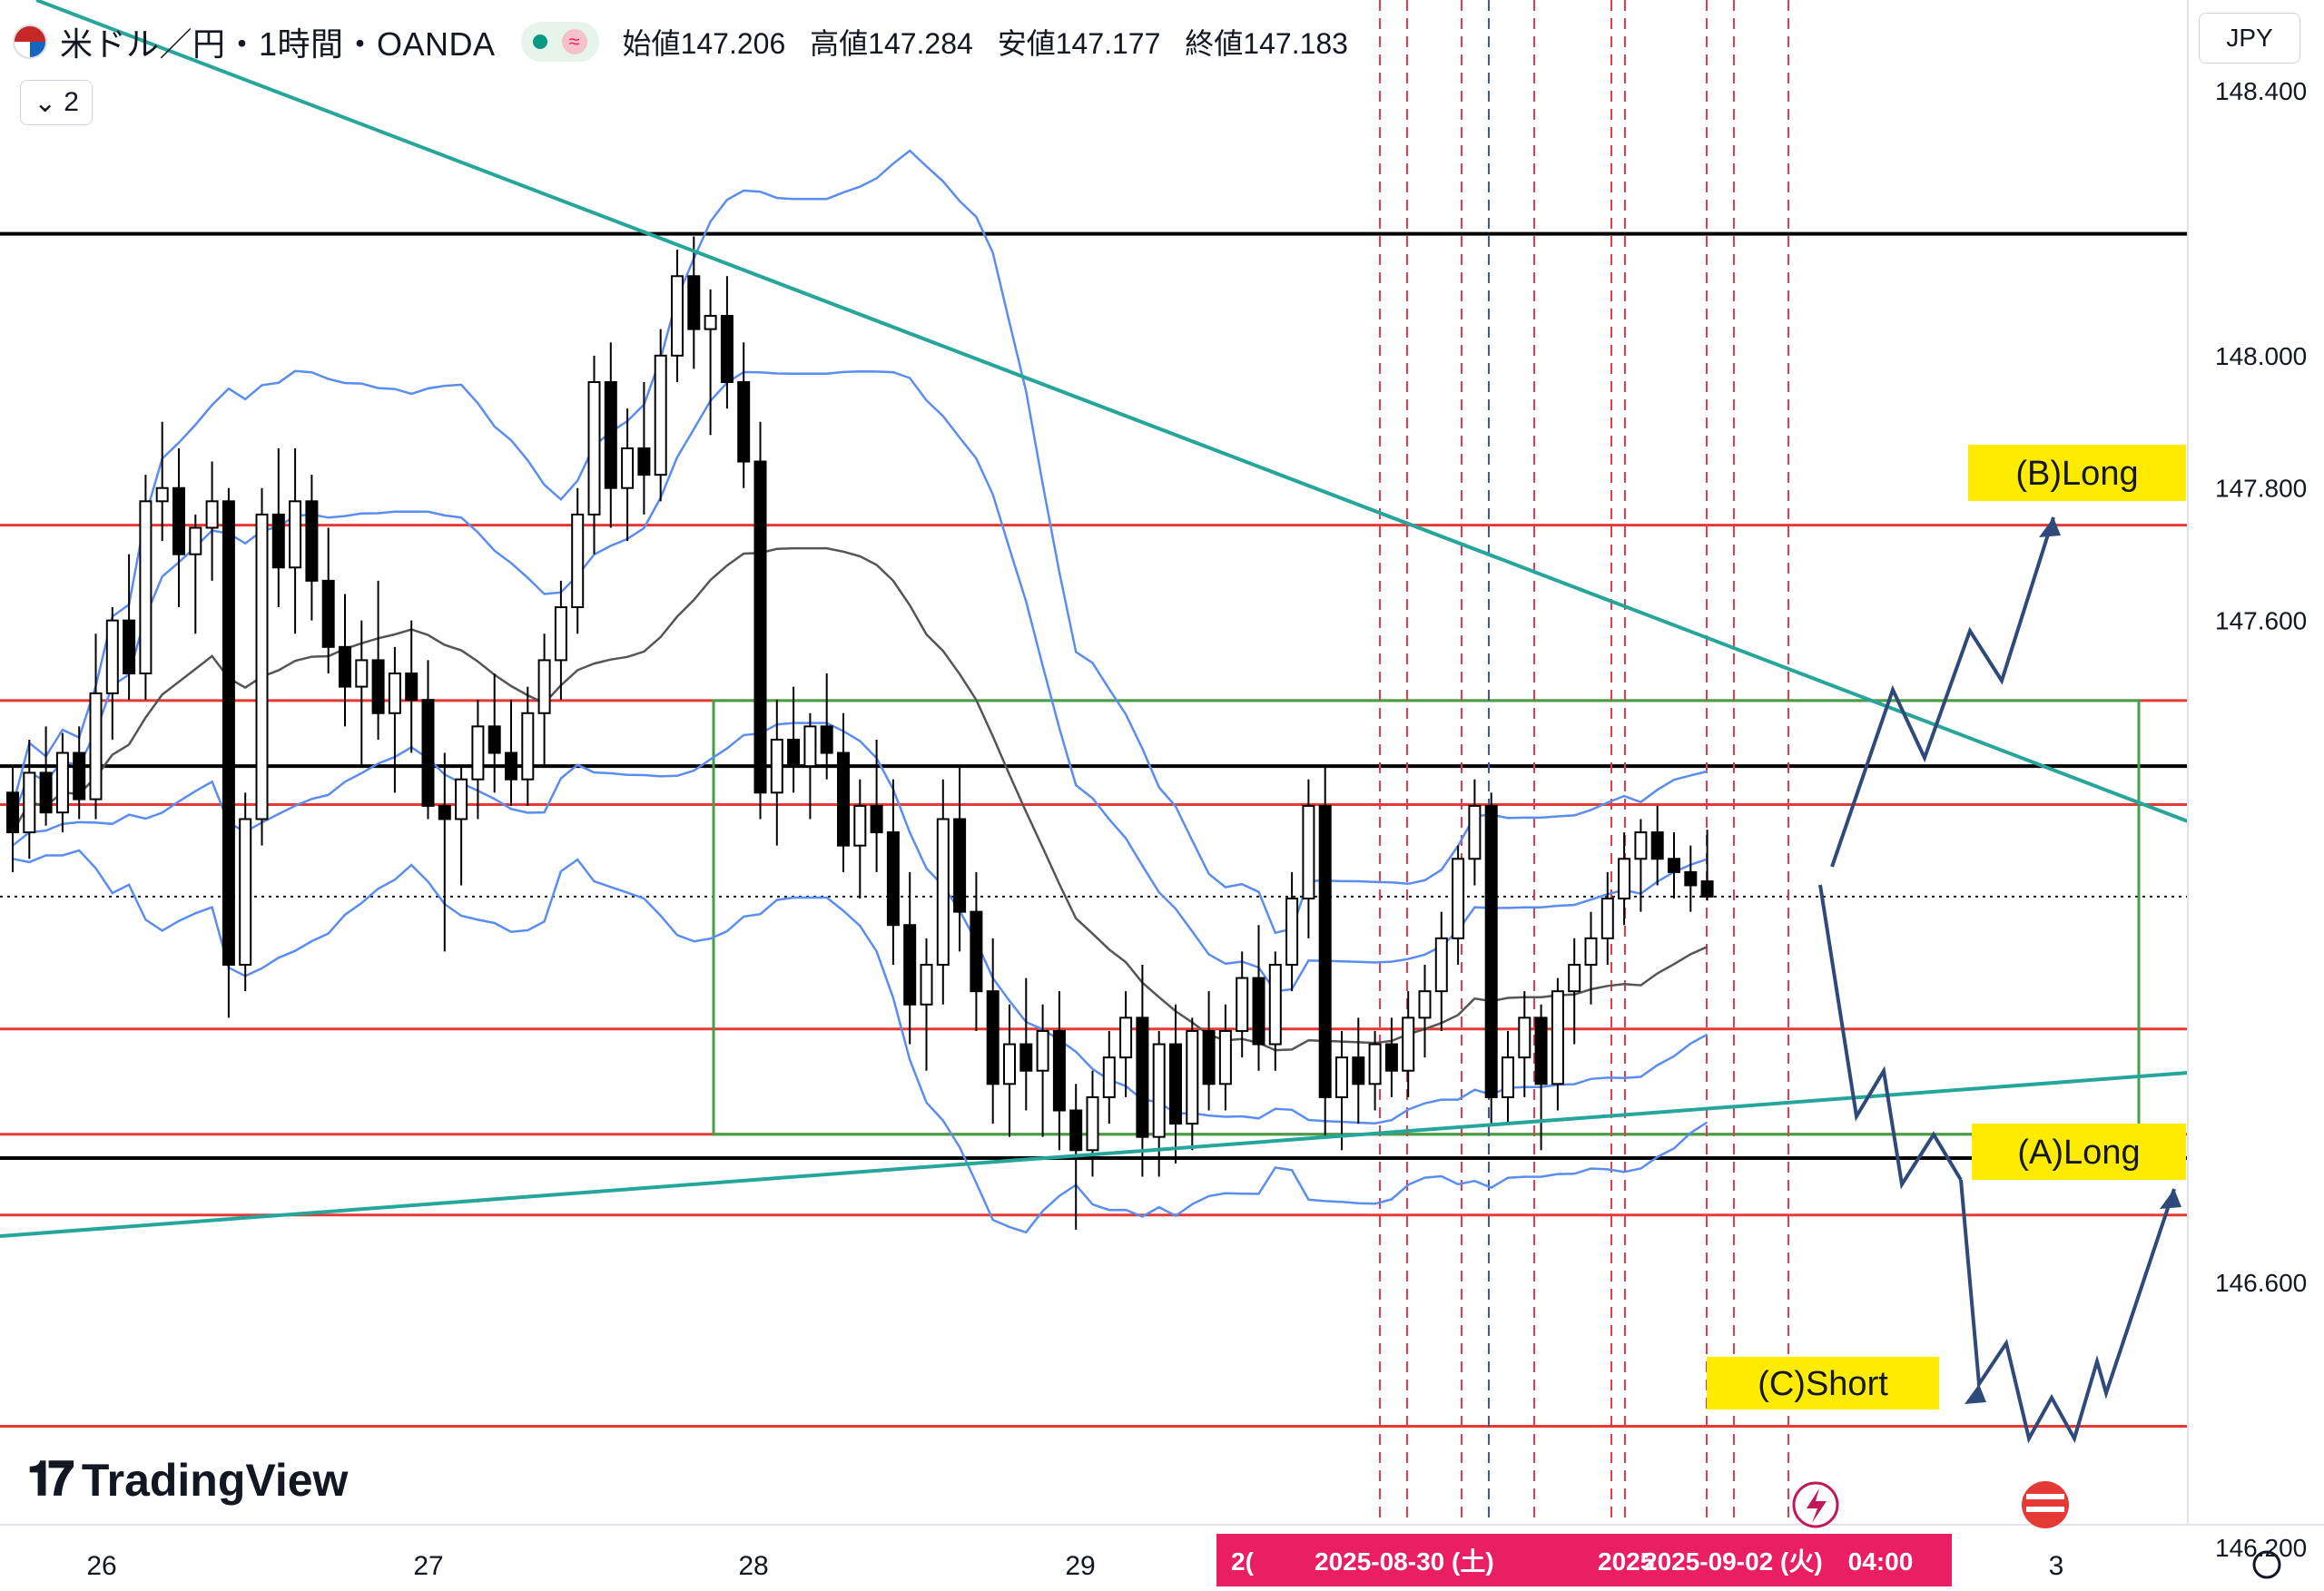 The width and height of the screenshot is (2324, 1591). I want to click on x-tick-label: 28, so click(753, 1566).